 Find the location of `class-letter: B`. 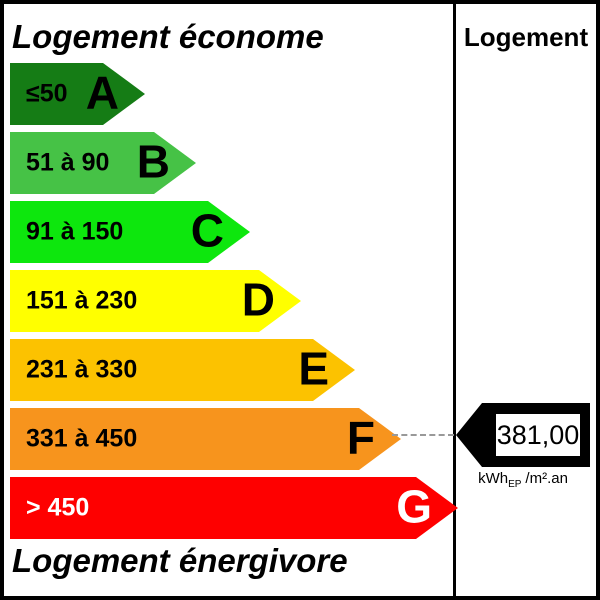

class-letter: B is located at coordinates (153, 161).